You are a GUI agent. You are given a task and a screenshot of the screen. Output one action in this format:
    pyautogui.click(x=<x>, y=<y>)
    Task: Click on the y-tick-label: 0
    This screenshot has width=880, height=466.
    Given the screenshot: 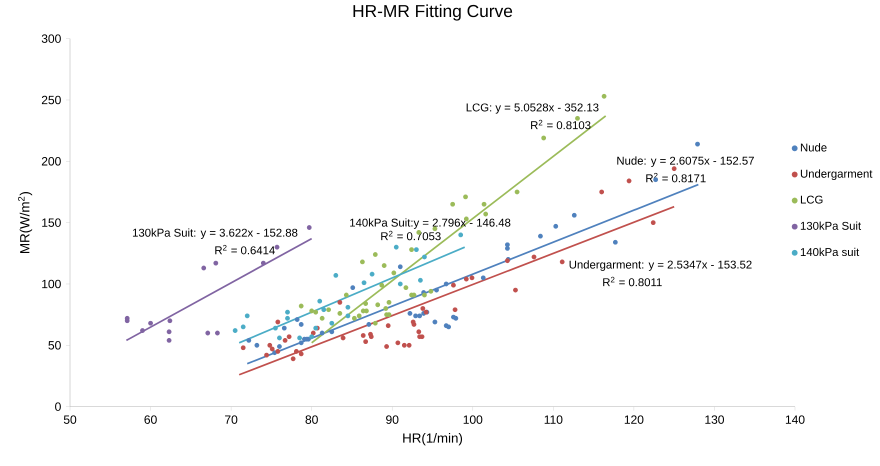 What is the action you would take?
    pyautogui.click(x=58, y=407)
    